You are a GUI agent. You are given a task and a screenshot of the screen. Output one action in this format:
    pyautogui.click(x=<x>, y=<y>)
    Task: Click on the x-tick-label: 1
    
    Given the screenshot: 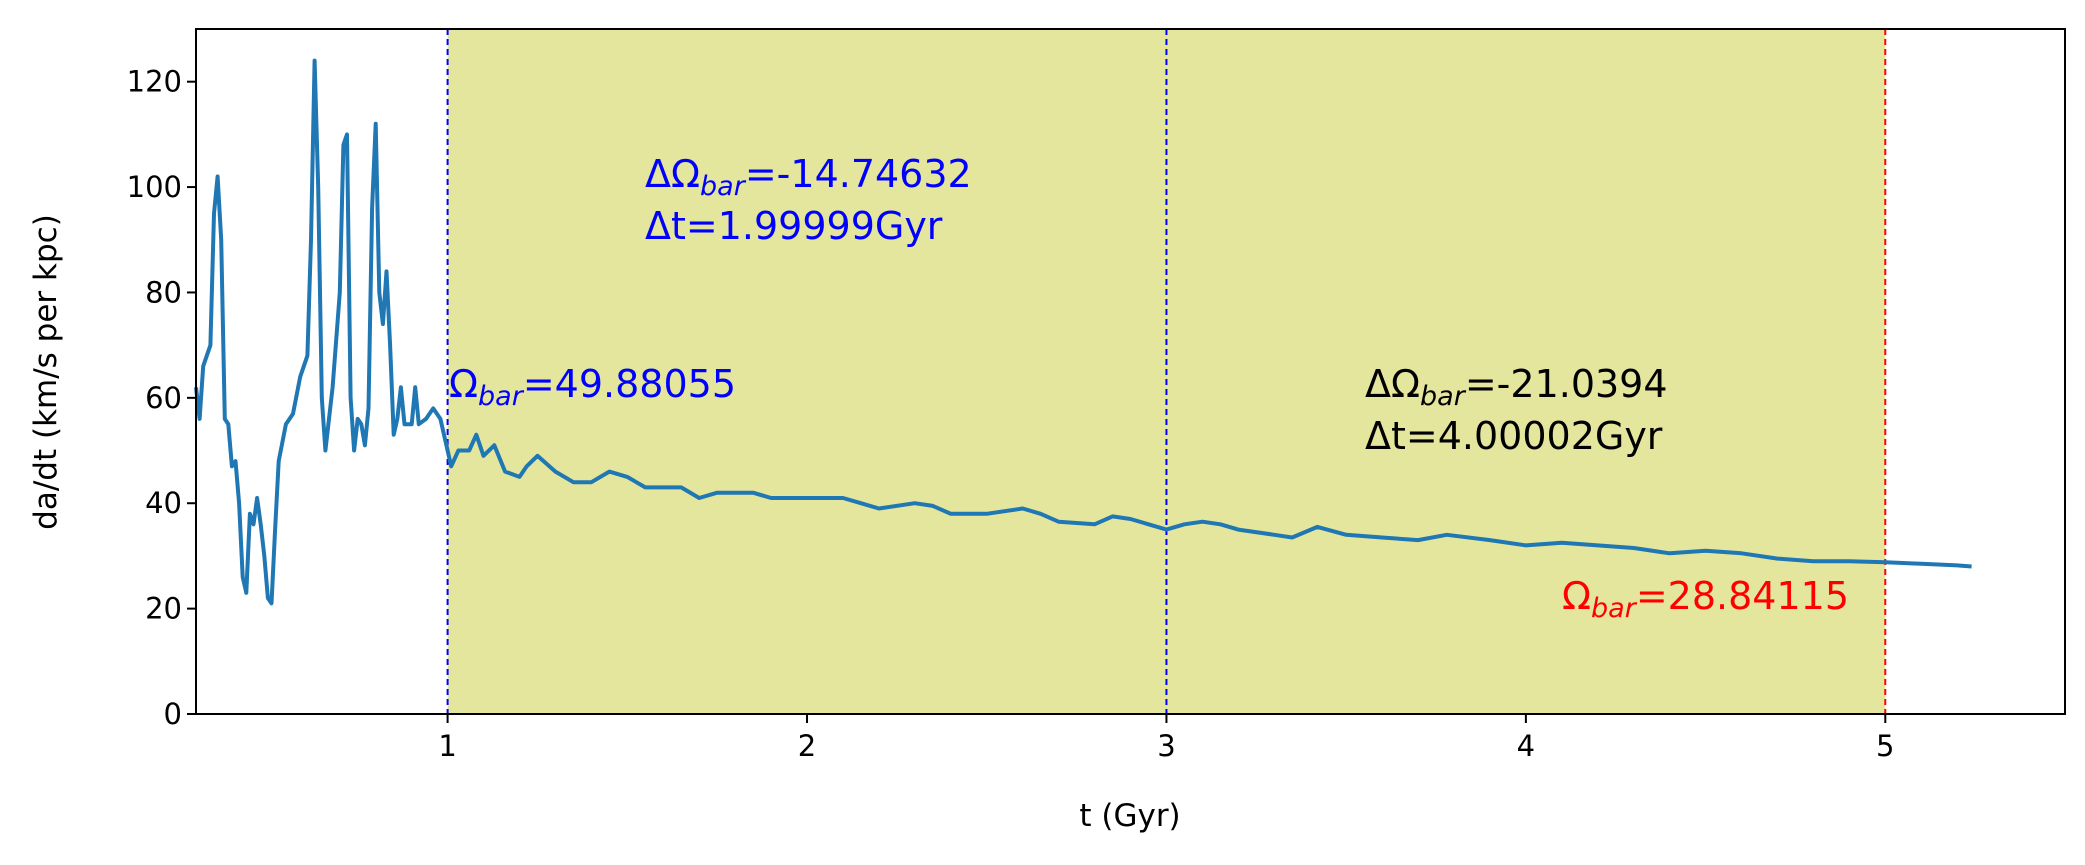 What is the action you would take?
    pyautogui.click(x=447, y=746)
    